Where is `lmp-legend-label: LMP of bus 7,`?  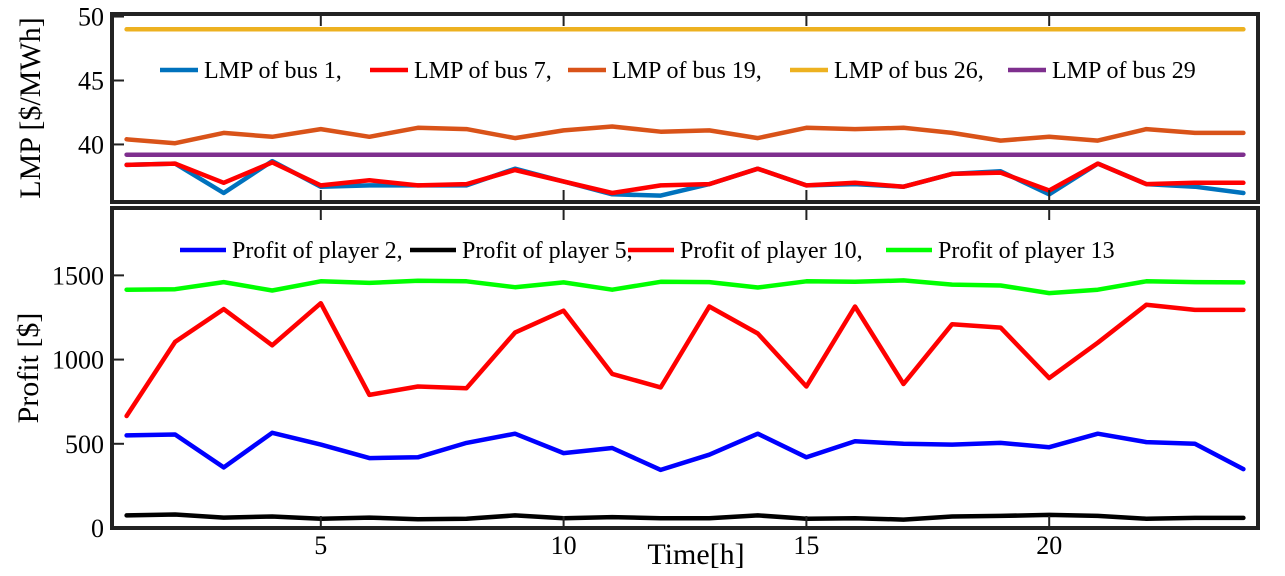
lmp-legend-label: LMP of bus 7, is located at coordinates (483, 71).